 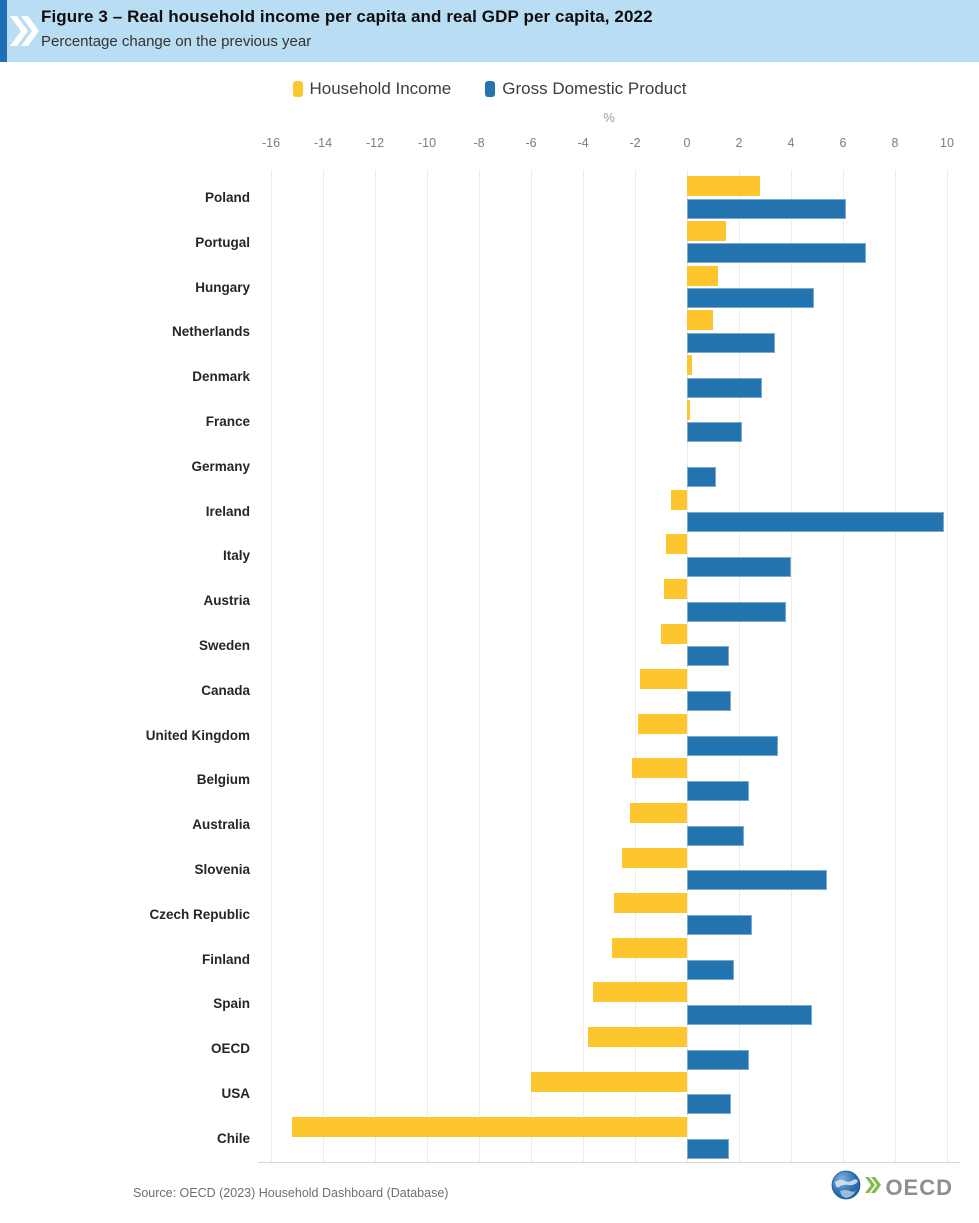 I want to click on country-label: Ireland, so click(x=227, y=511).